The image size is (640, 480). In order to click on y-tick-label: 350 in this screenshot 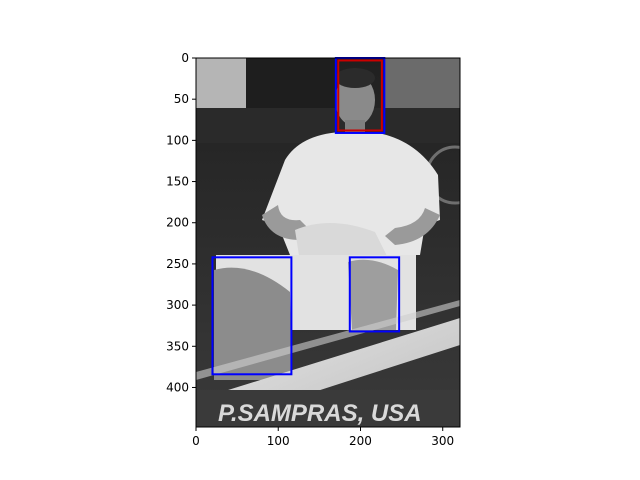, I will do `click(177, 346)`.